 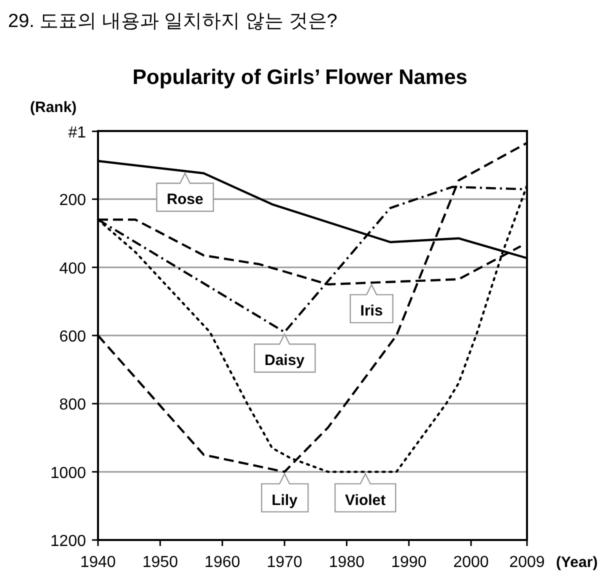 I want to click on chart-title: Popularity of Girls’ Flower Names, so click(x=300, y=77).